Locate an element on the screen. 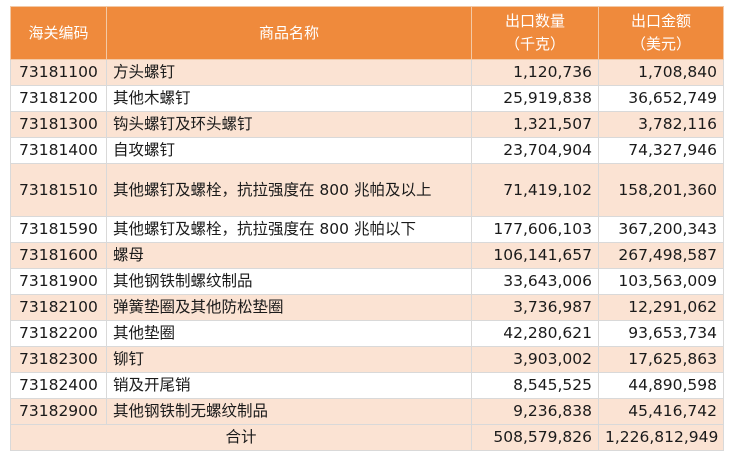 The image size is (733, 467). cell-name: 螺母 is located at coordinates (289, 255).